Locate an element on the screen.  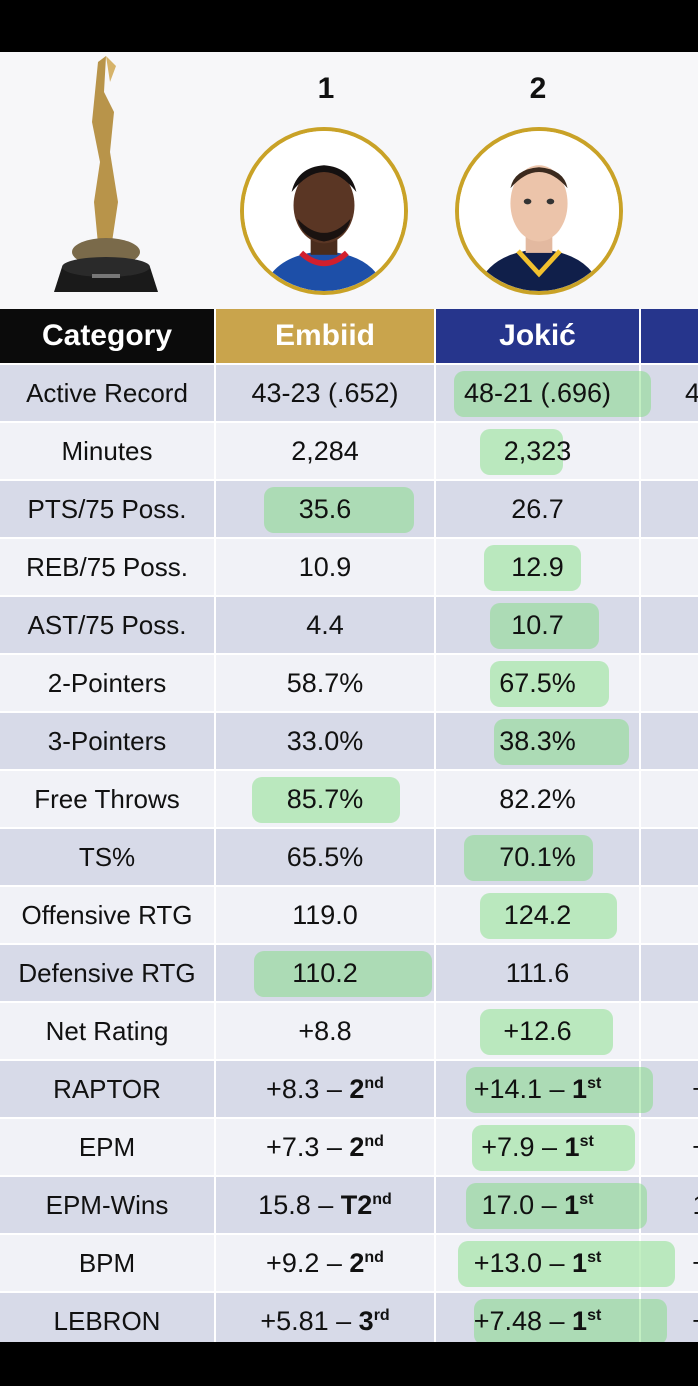
player2-value: 17.0 – 1st is located at coordinates (541, 1204).